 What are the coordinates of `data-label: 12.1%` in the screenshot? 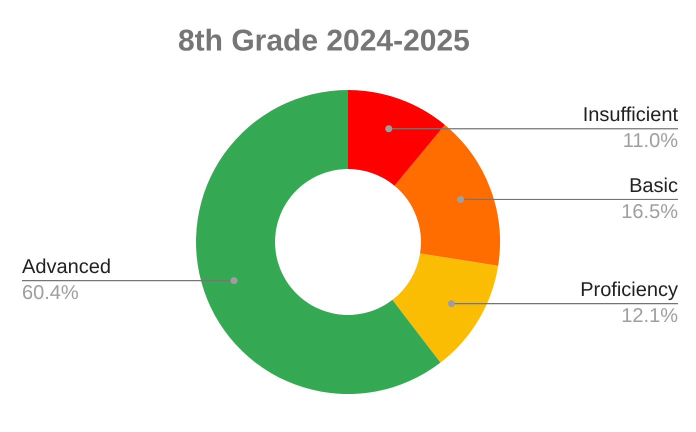 It's located at (649, 316).